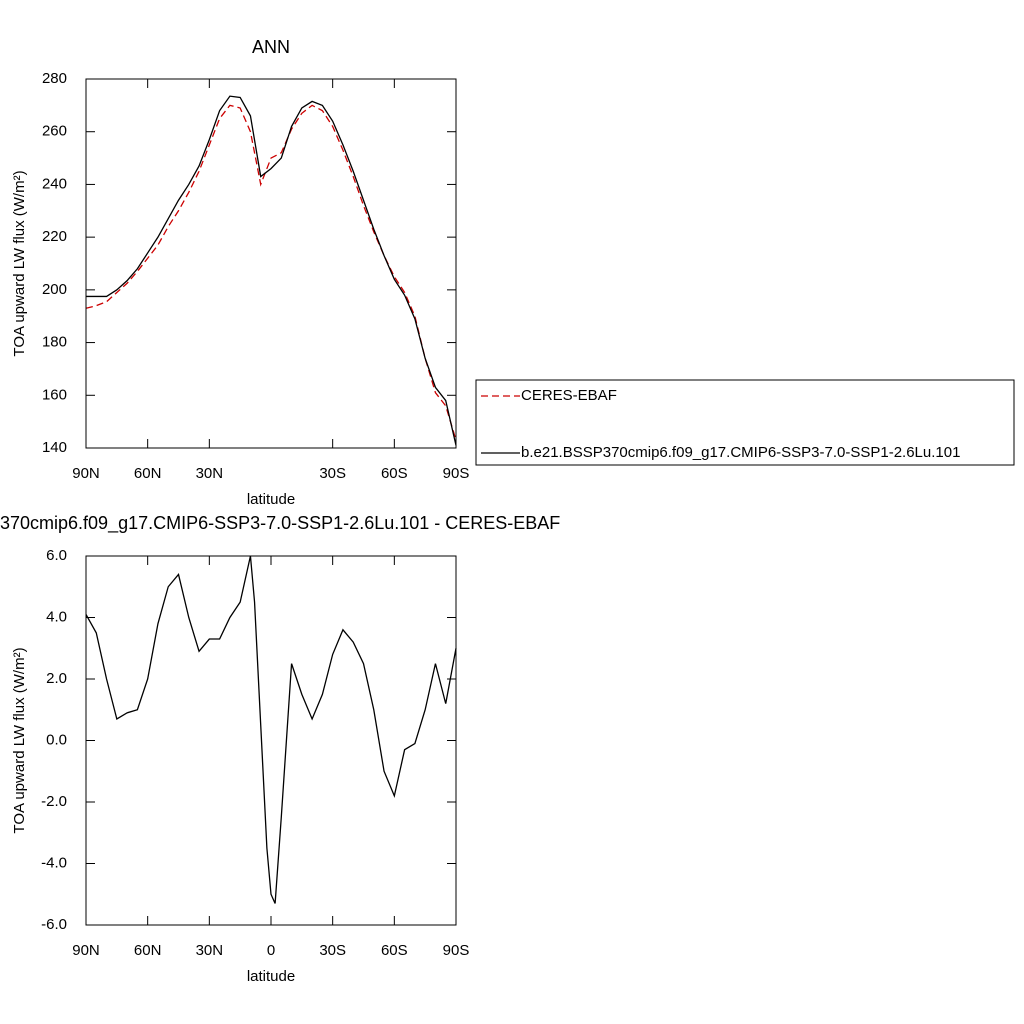 The height and width of the screenshot is (1024, 1024). Describe the element at coordinates (56, 739) in the screenshot. I see `y-tick-label: 0.0` at that location.